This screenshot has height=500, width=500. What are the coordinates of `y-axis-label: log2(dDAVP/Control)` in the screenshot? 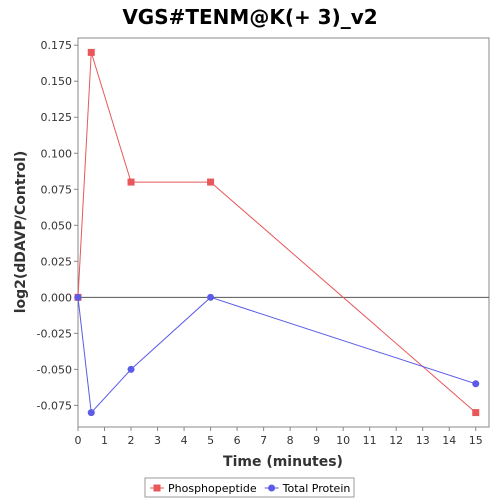 It's located at (21, 232).